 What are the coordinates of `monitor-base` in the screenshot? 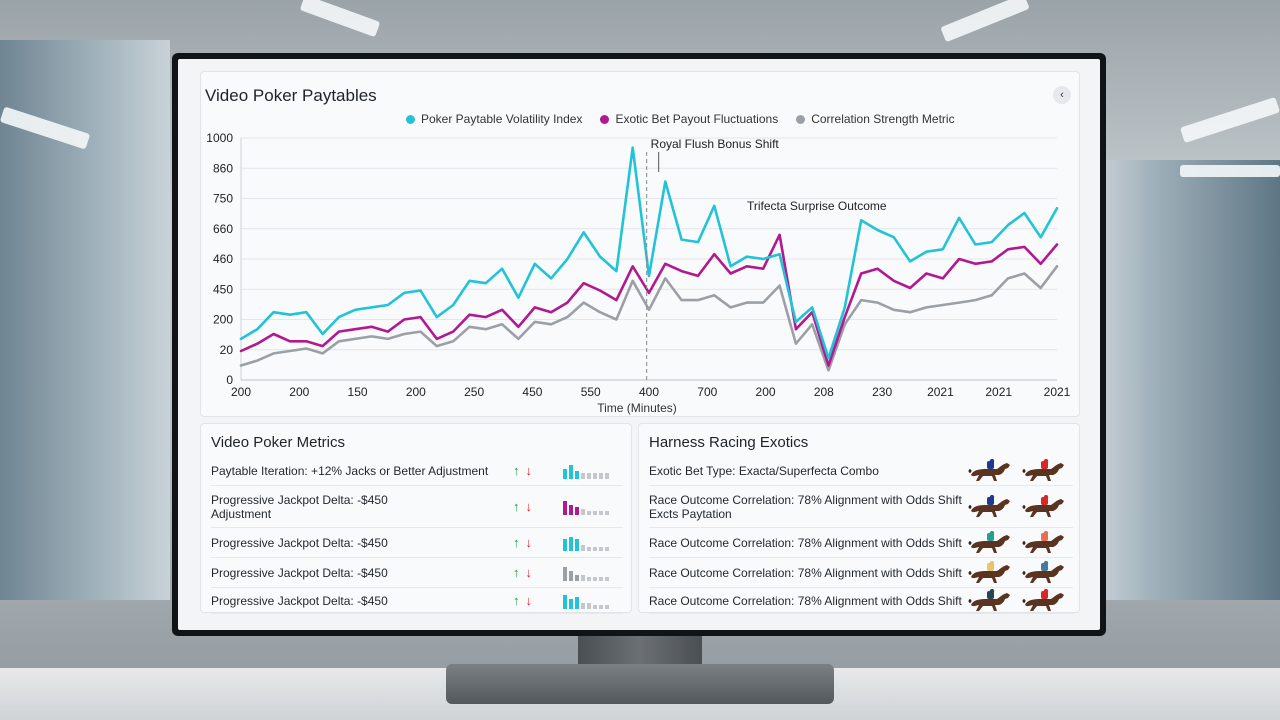 It's located at (640, 684).